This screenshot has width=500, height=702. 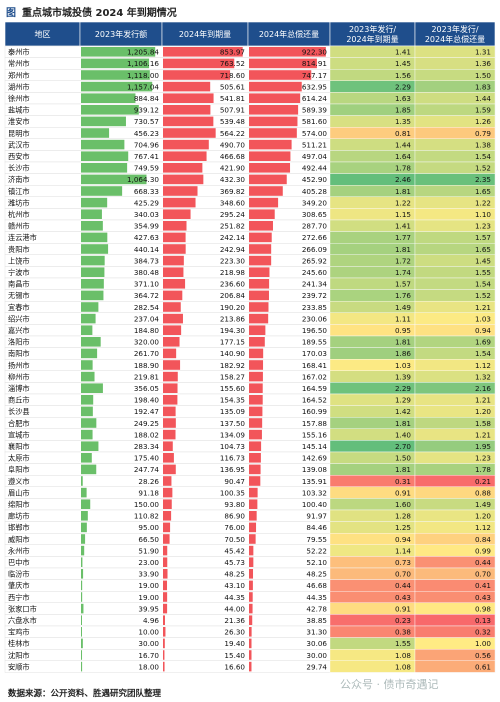 I want to click on value-label: 23.00, so click(x=148, y=562).